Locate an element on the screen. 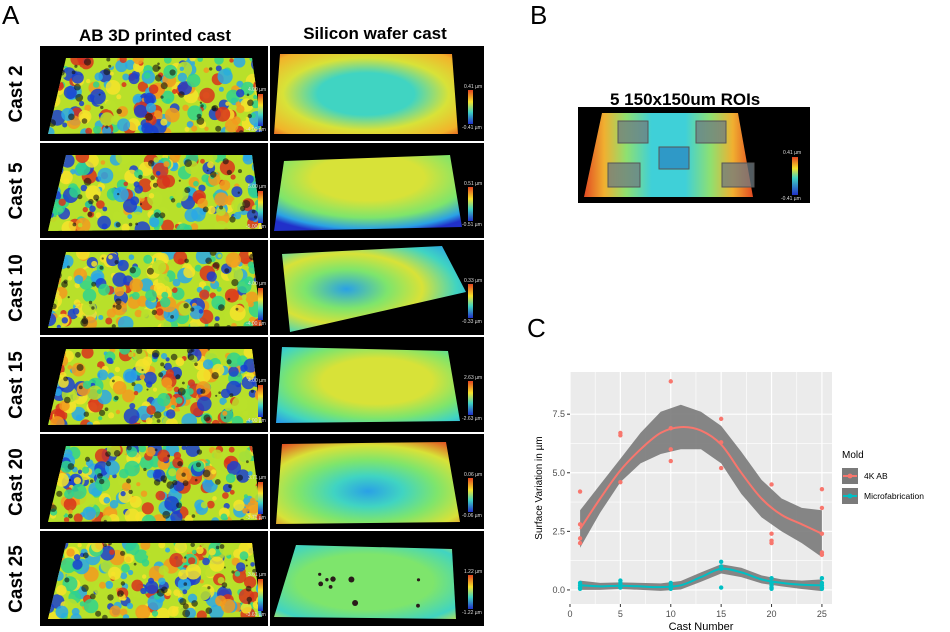 The width and height of the screenshot is (950, 632). y-tick-label: 7.5 is located at coordinates (558, 414).